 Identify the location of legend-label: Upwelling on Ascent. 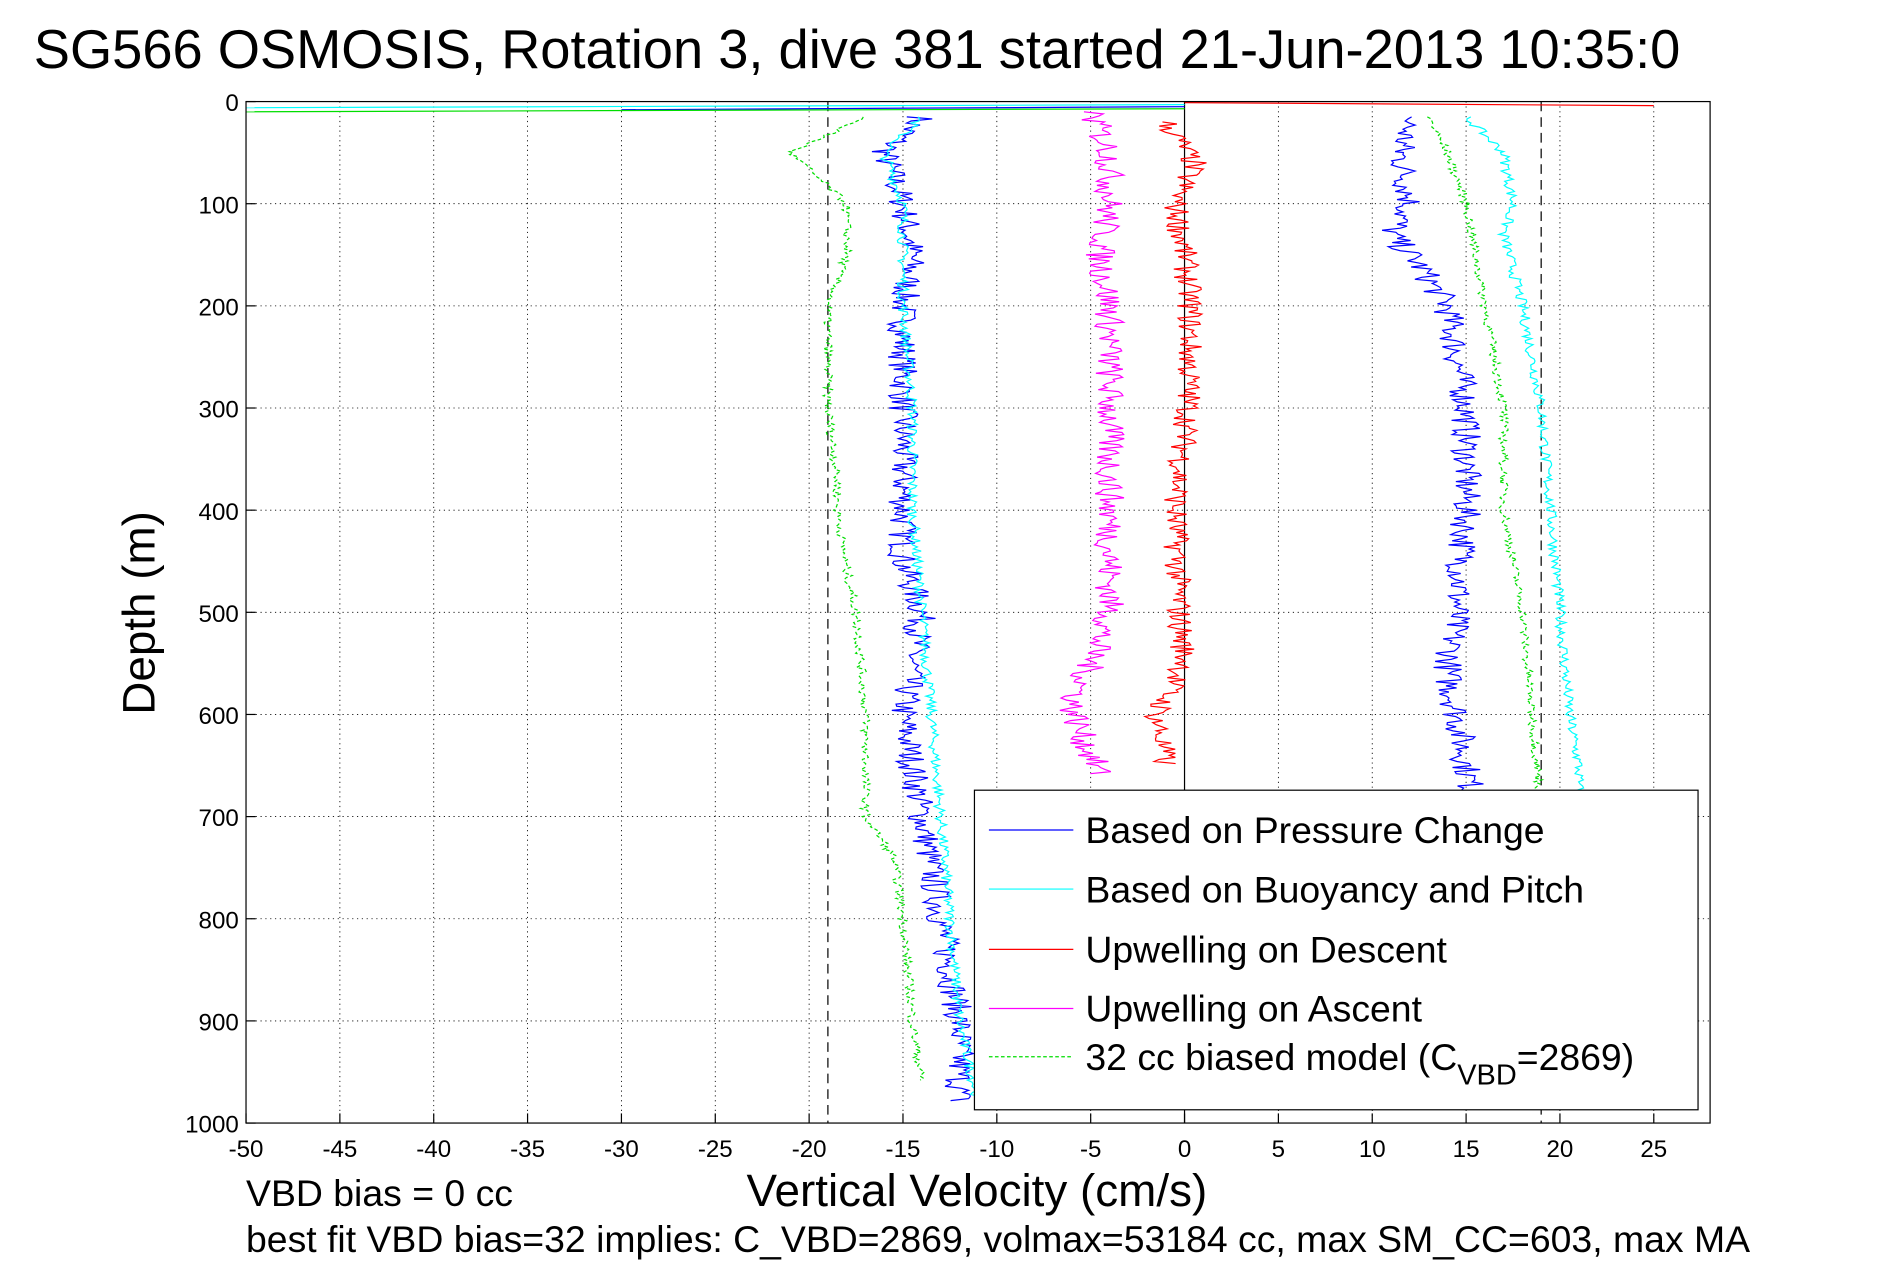
(1253, 1009).